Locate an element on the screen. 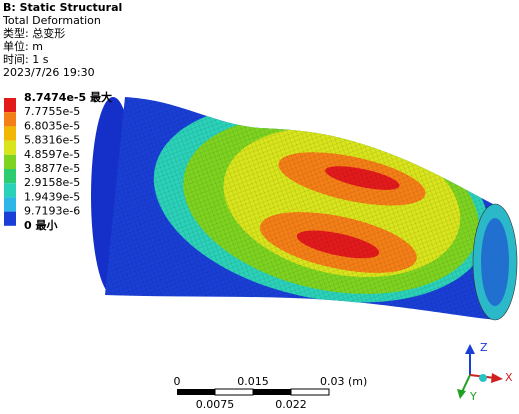 The height and width of the screenshot is (414, 519). header-line: 单位: m is located at coordinates (23, 46).